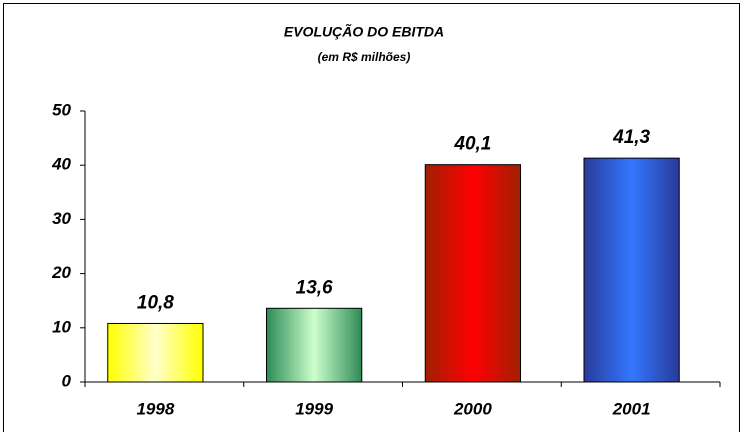 Image resolution: width=745 pixels, height=432 pixels. I want to click on x-tick-label: 2001, so click(631, 408).